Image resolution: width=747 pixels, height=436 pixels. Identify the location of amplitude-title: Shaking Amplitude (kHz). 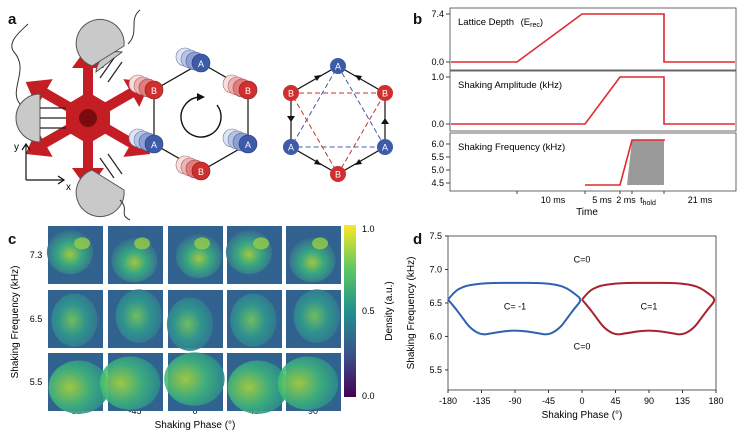
(510, 85).